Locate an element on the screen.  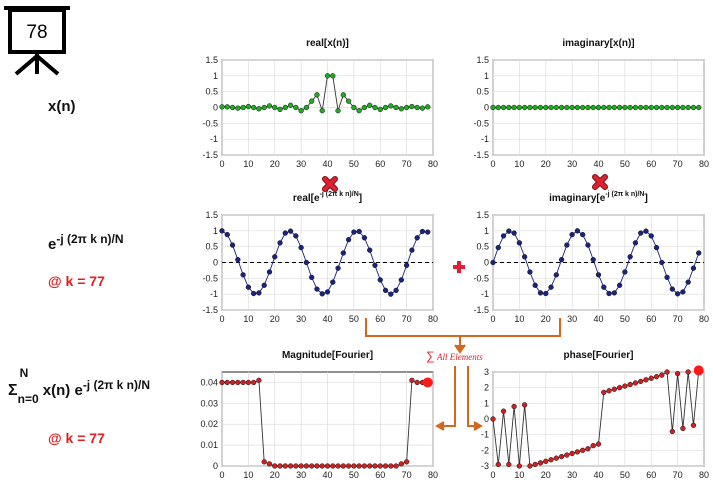
y-tick-label: 0.5 is located at coordinates (211, 92).